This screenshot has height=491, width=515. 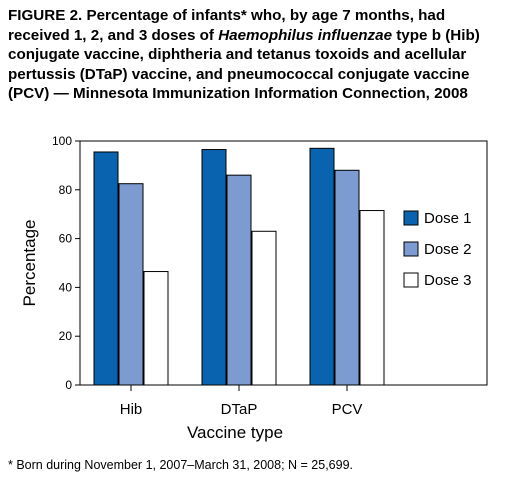 I want to click on x-tick-label: PCV, so click(x=347, y=409).